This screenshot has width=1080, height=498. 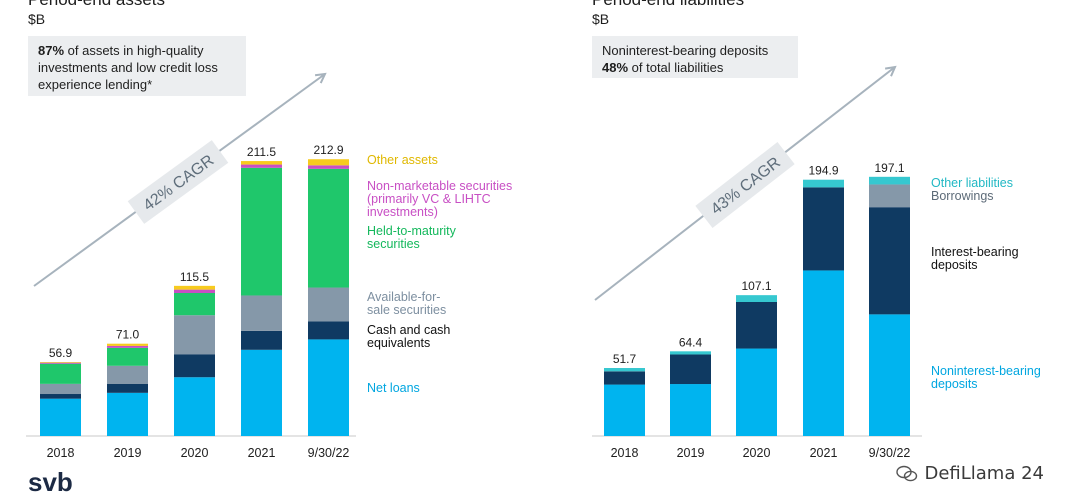 I want to click on assets-tick-label-2: 2020, so click(x=195, y=453).